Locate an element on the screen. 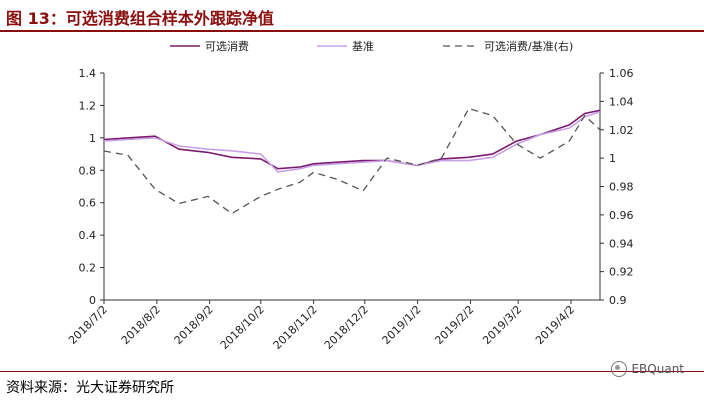 This screenshot has height=401, width=704. chart-title: 图 13：可选消费组合样本外跟踪净值 is located at coordinates (140, 18).